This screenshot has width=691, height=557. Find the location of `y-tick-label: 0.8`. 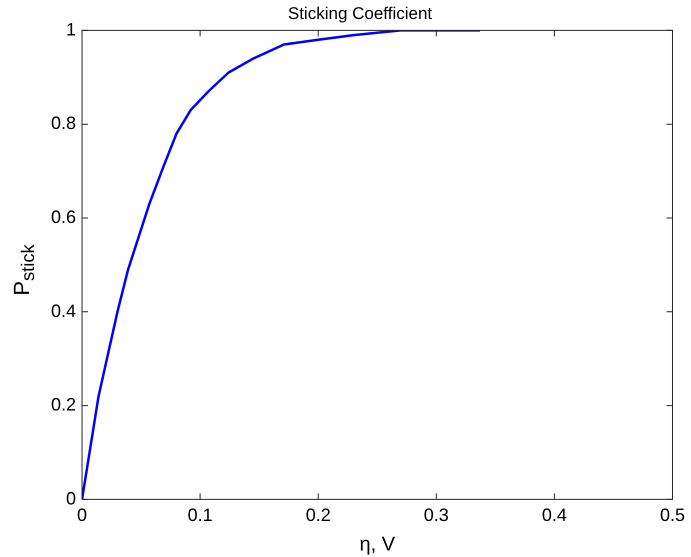

y-tick-label: 0.8 is located at coordinates (63, 123).